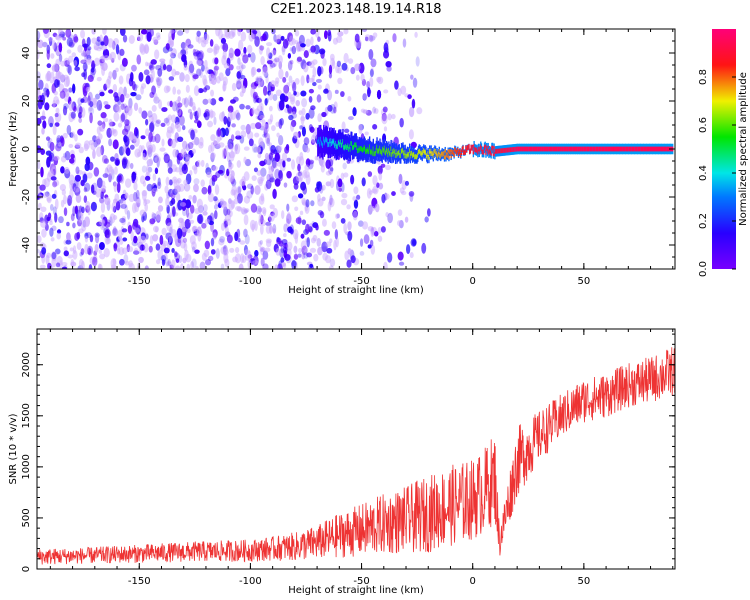  I want to click on colorbar-label: Normalized spectral amplitude, so click(743, 149).